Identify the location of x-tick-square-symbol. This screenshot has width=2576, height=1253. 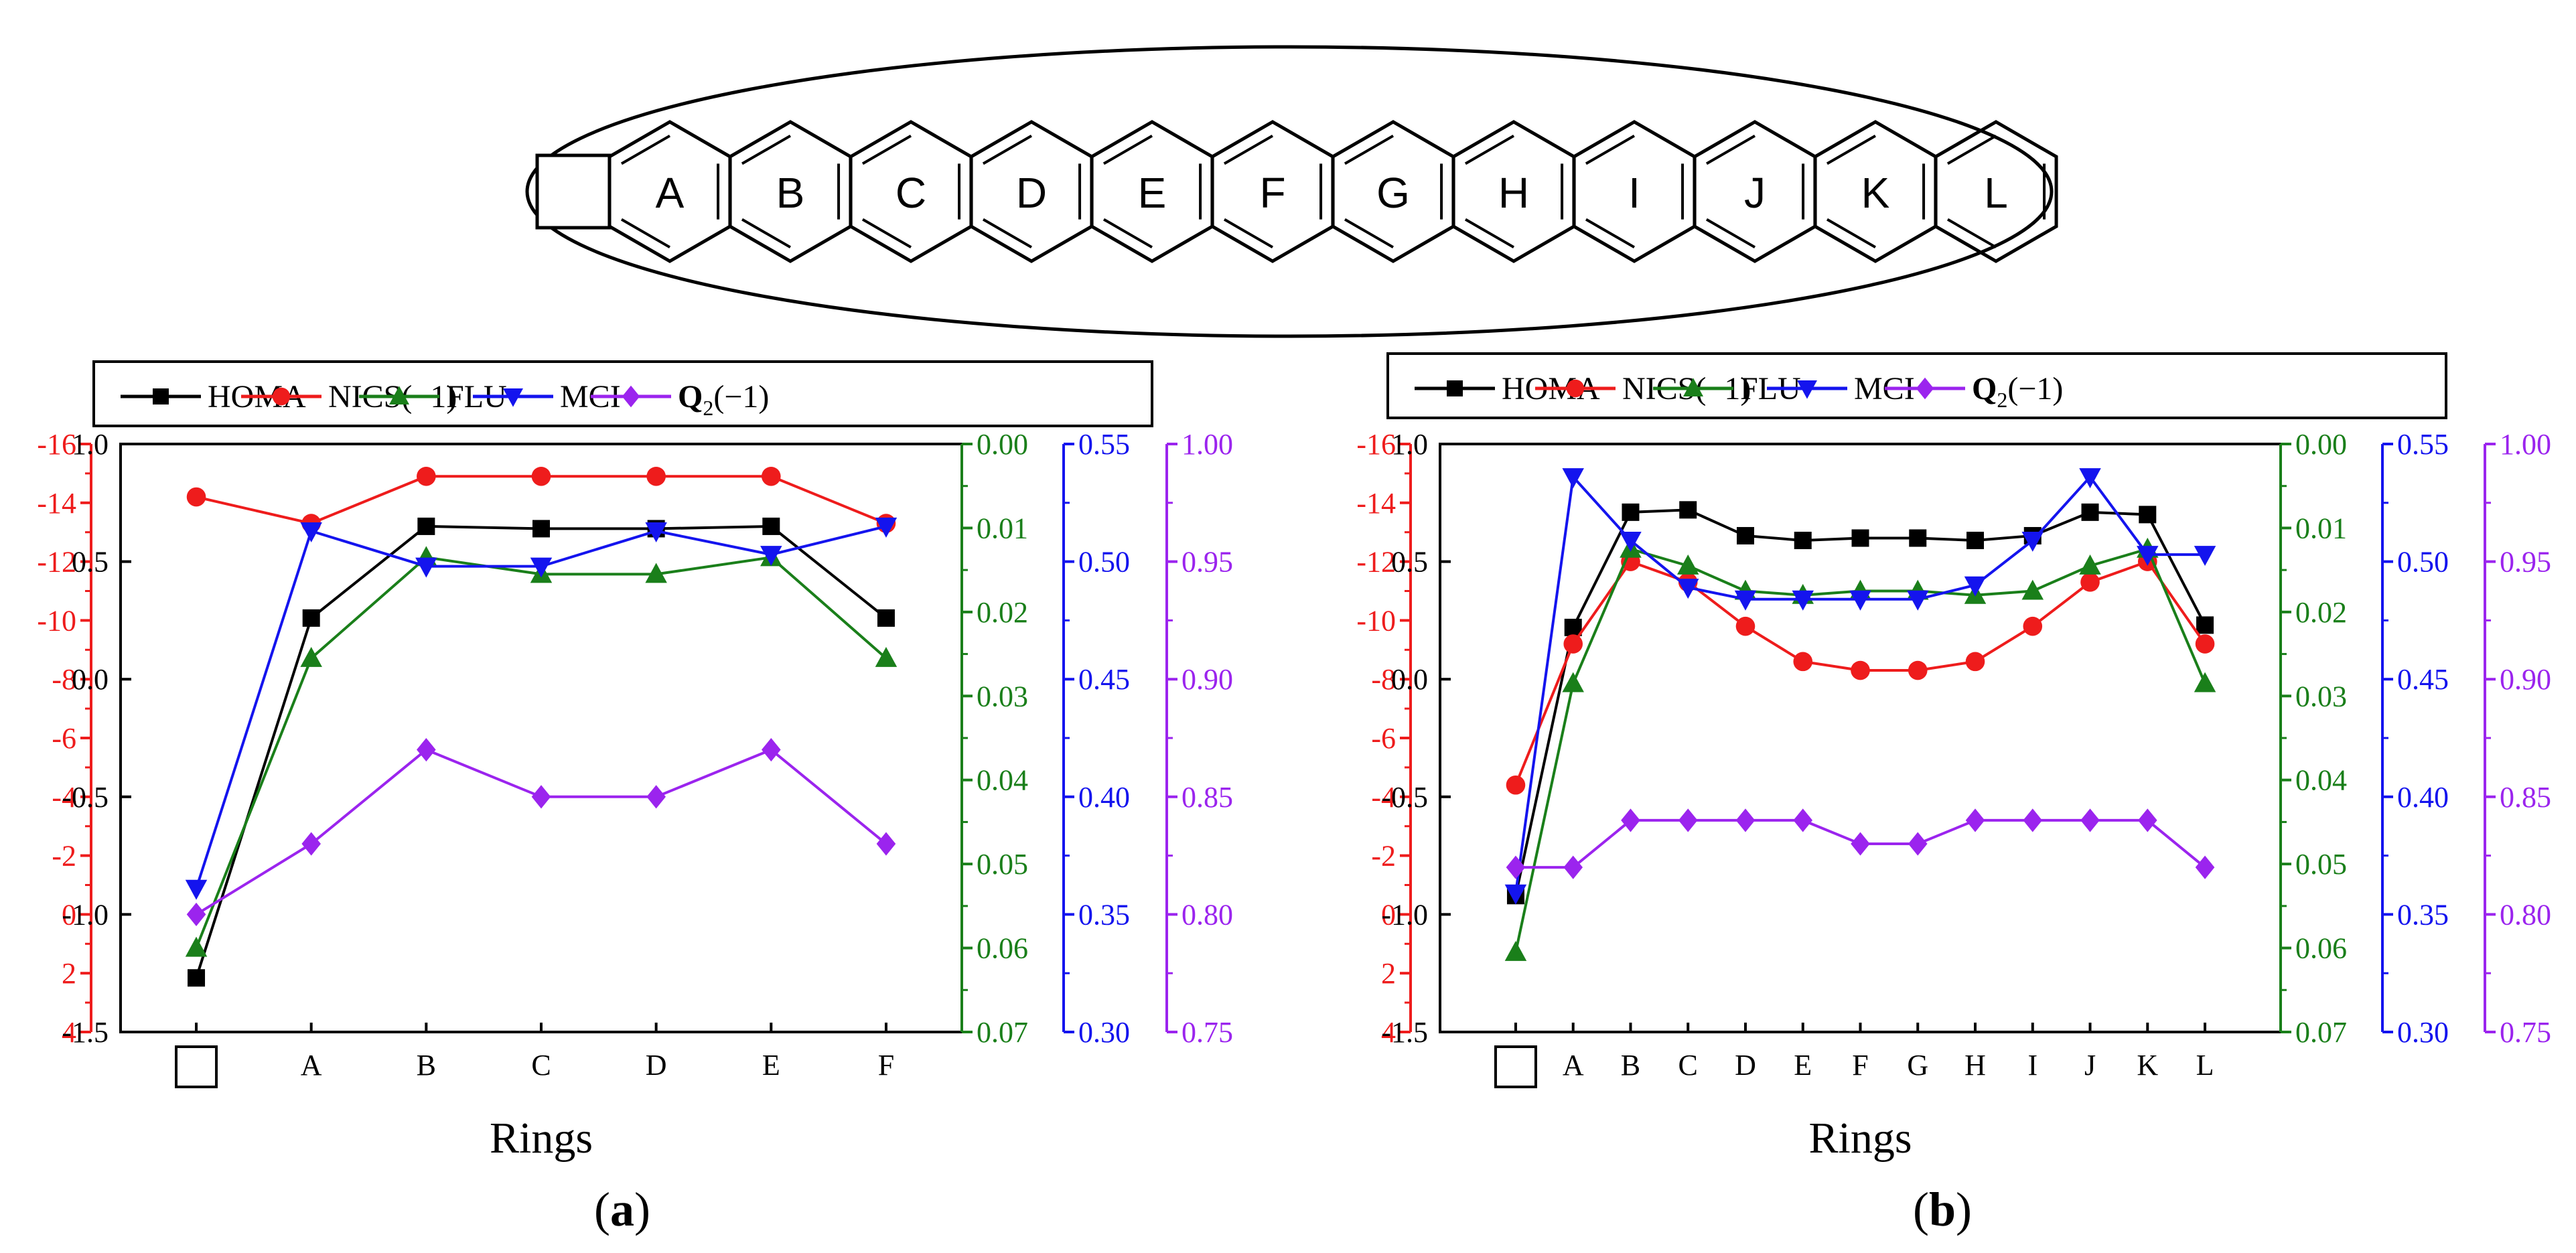
(196, 1066).